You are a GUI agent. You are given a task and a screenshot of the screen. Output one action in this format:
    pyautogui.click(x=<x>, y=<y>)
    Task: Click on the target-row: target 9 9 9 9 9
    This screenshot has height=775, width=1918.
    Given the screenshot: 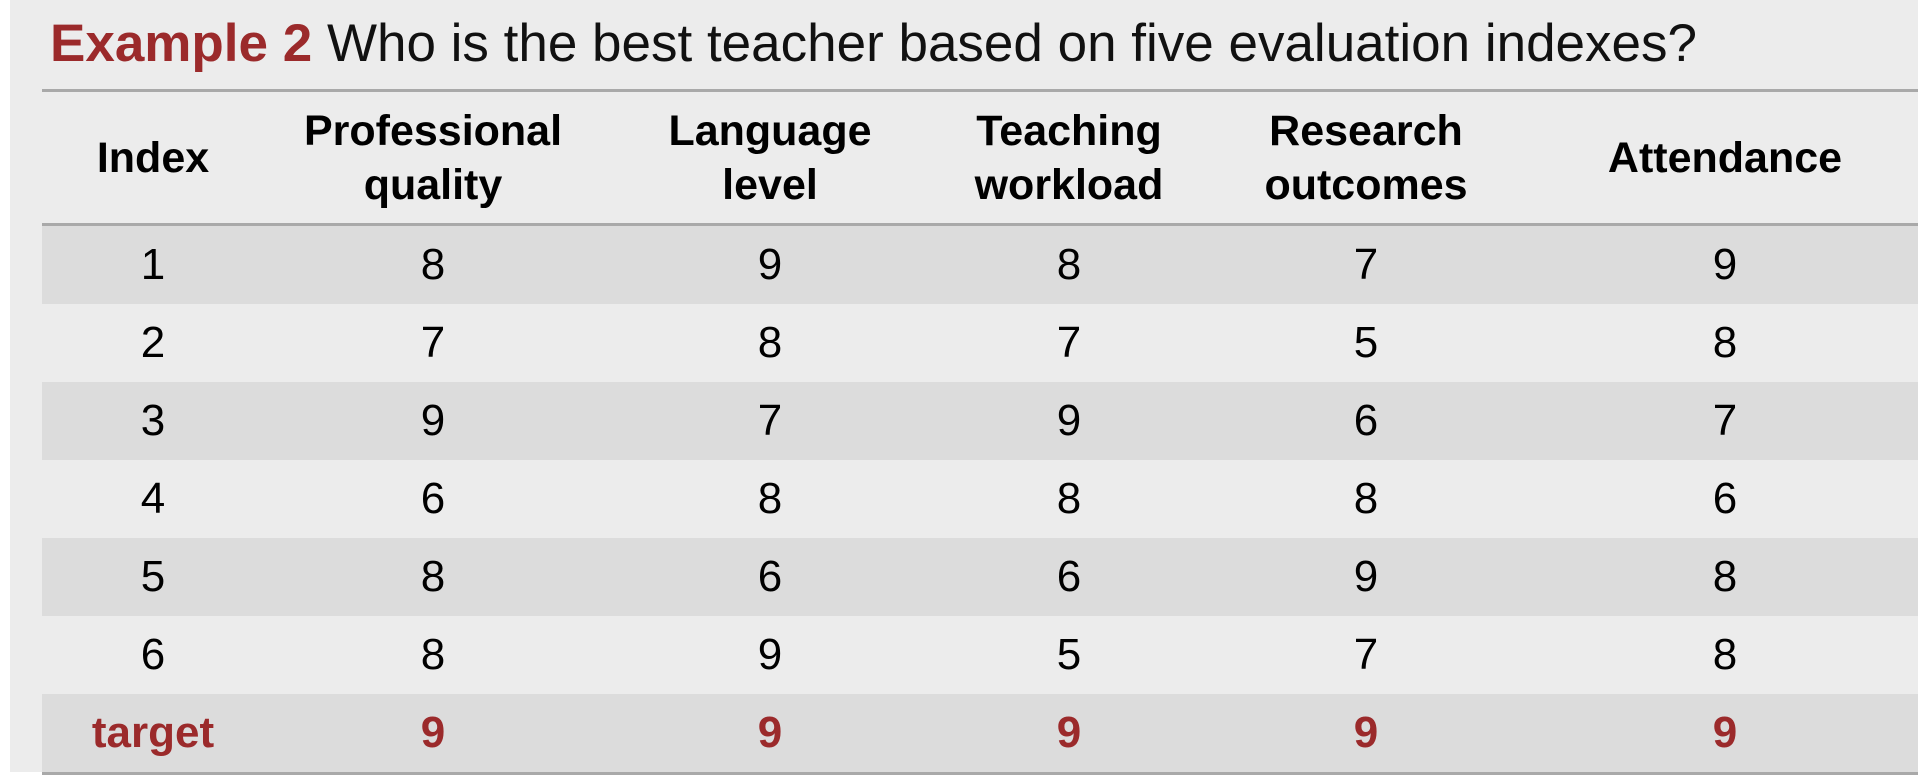 What is the action you would take?
    pyautogui.click(x=980, y=734)
    